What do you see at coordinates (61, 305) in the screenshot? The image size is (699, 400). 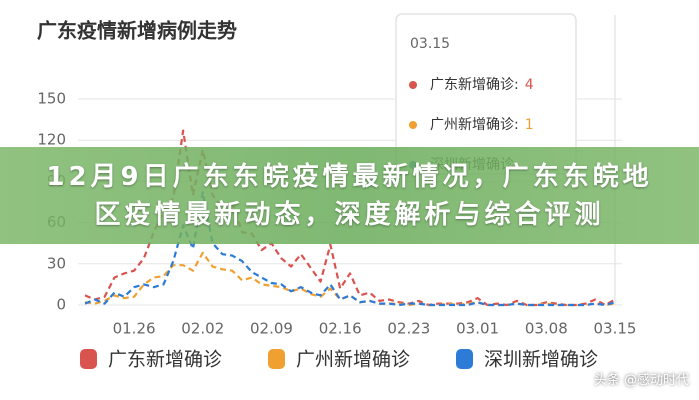 I see `y-tick-label: 0` at bounding box center [61, 305].